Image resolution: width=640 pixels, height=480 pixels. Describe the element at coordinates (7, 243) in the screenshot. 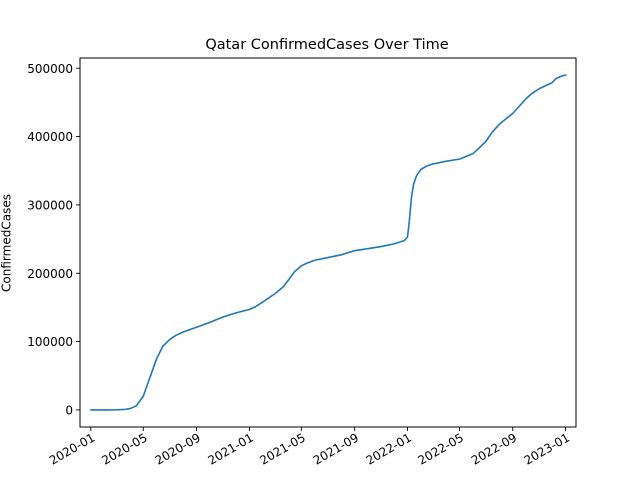

I see `y-axis-label: ConfirmedCases` at that location.